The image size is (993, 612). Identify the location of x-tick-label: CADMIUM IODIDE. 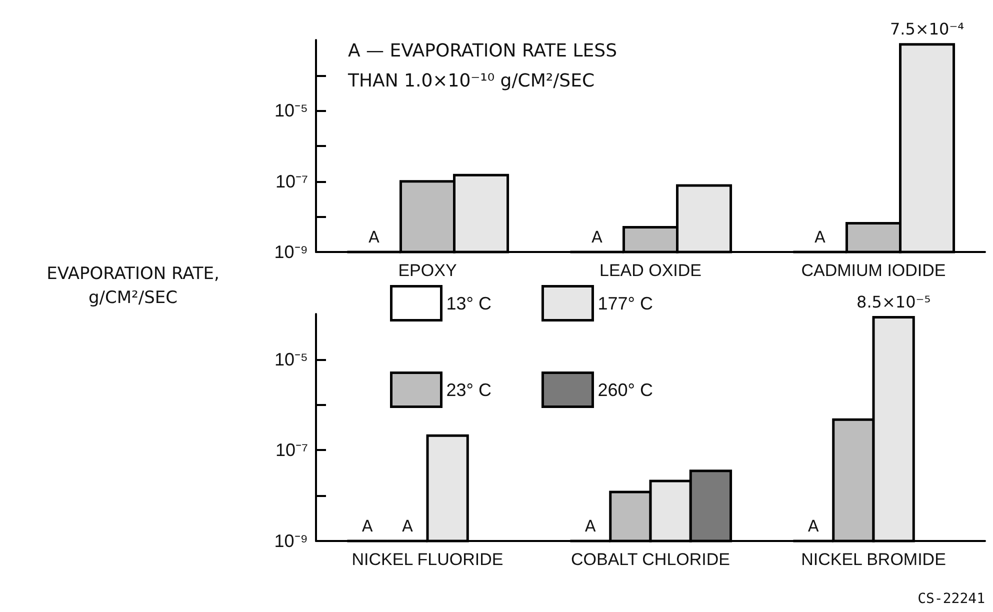
(873, 270).